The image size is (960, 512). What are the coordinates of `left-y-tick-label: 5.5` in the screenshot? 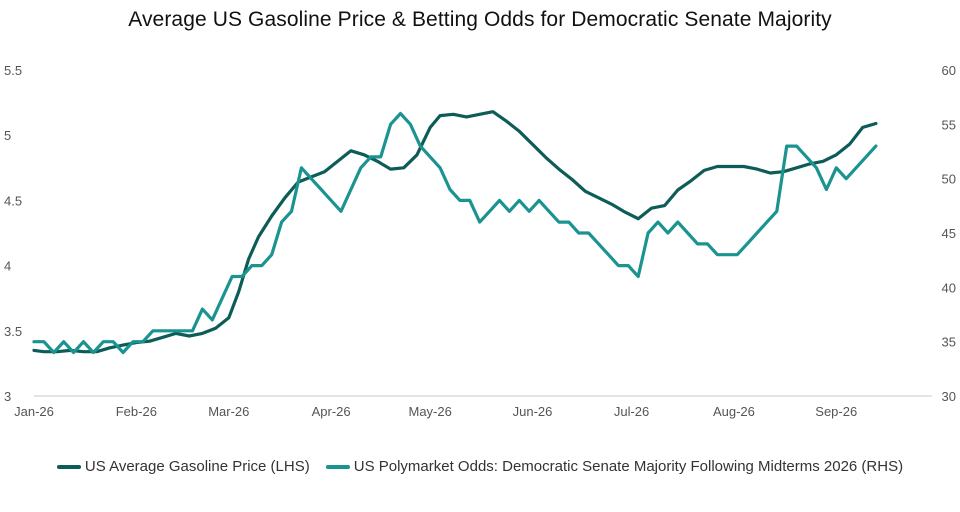 It's located at (13, 70).